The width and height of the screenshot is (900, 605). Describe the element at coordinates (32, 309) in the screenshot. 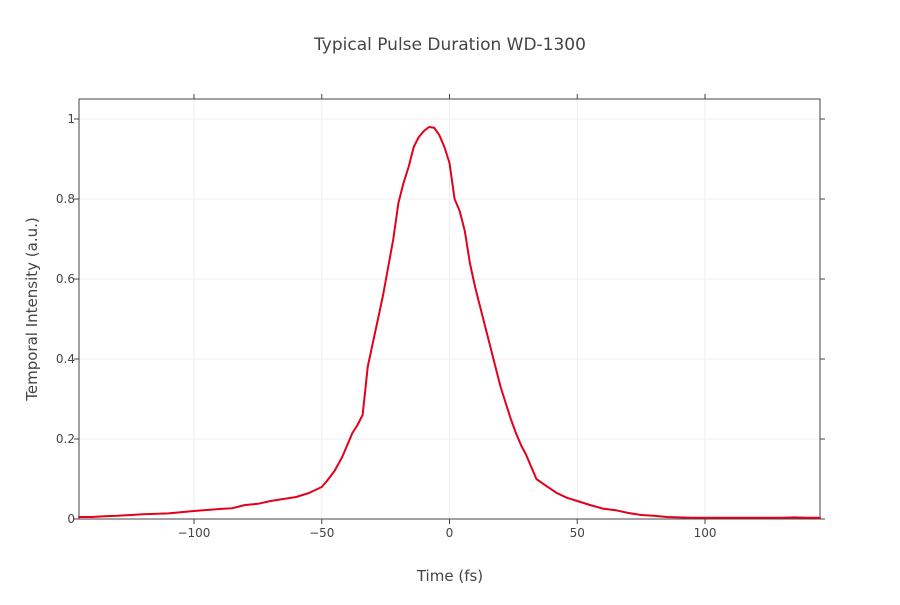

I see `y-axis-title: Temporal Intensity (a.u.)` at that location.